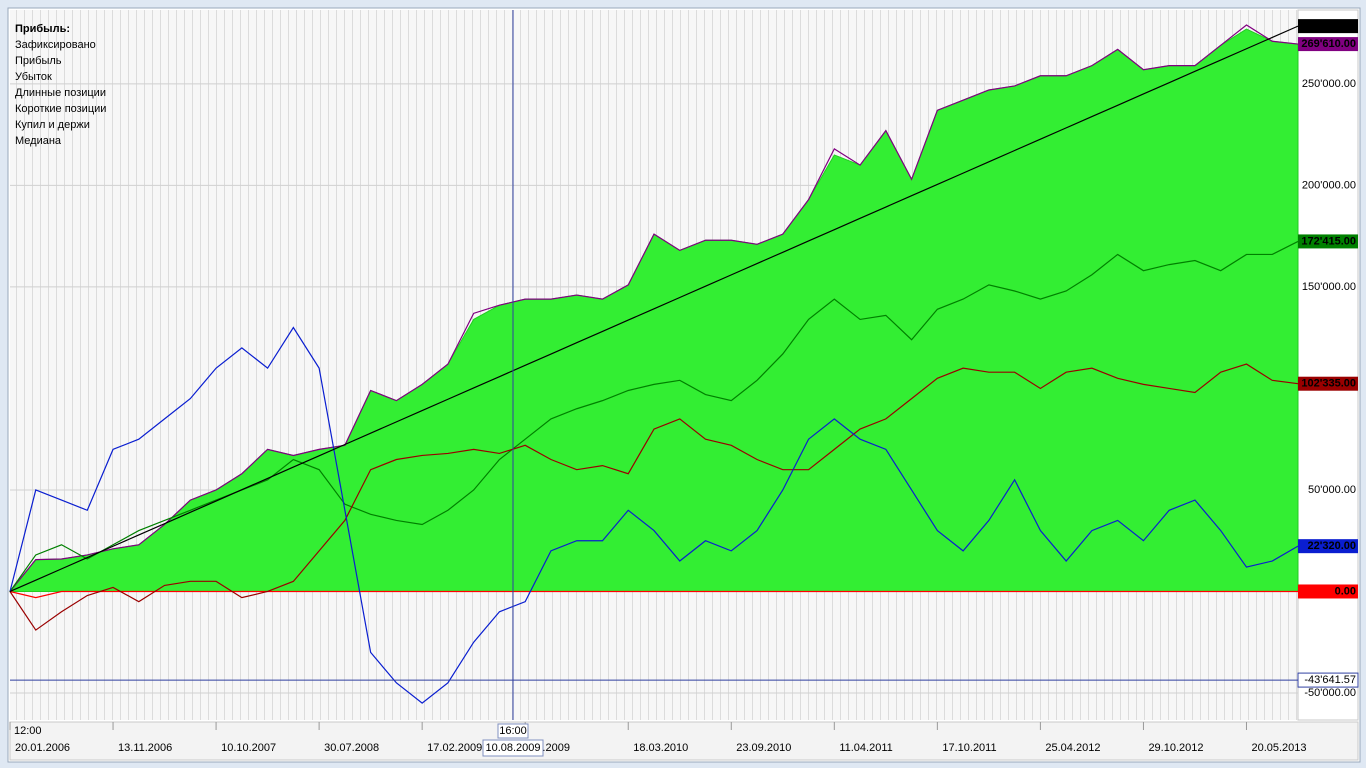 The image size is (1366, 768). Describe the element at coordinates (1329, 287) in the screenshot. I see `y-tick-label: 150'000.00` at that location.